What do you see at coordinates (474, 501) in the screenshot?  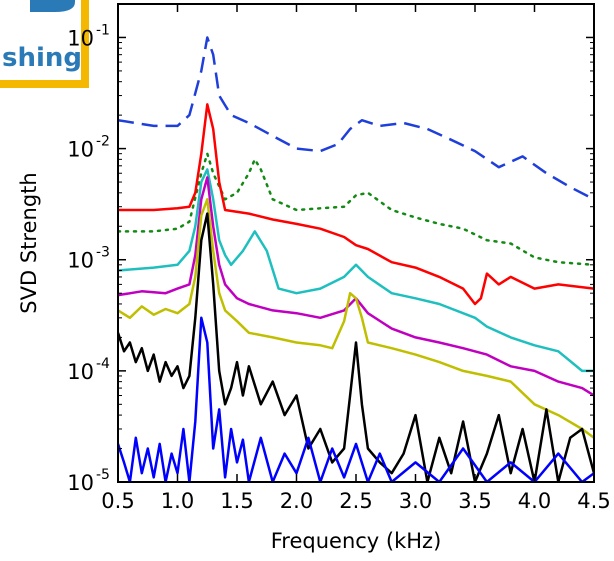 I see `x-tick-label: 3.5` at bounding box center [474, 501].